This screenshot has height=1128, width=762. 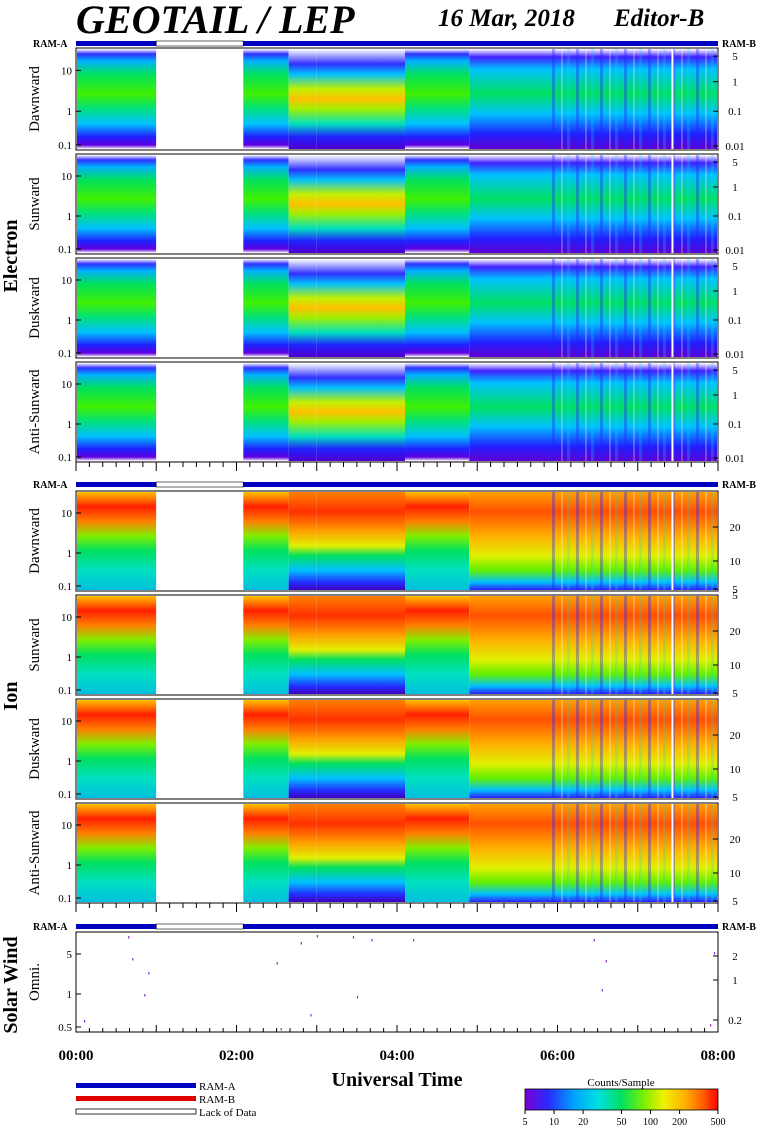 I want to click on panel-label: Sunward, so click(x=35, y=204).